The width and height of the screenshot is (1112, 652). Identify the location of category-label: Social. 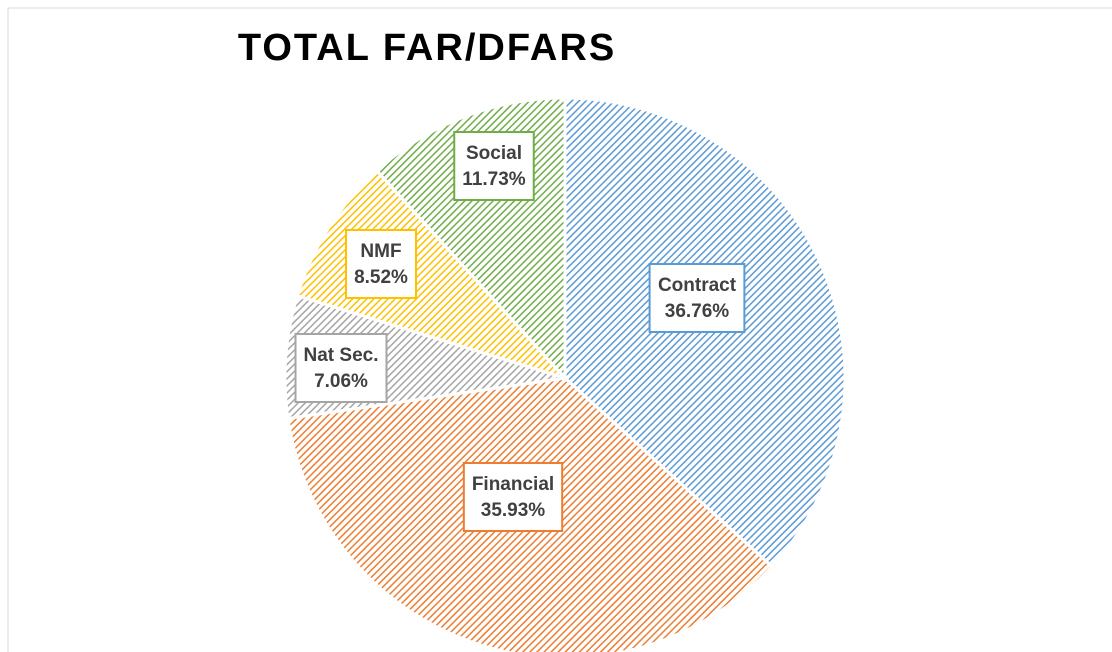
(494, 153).